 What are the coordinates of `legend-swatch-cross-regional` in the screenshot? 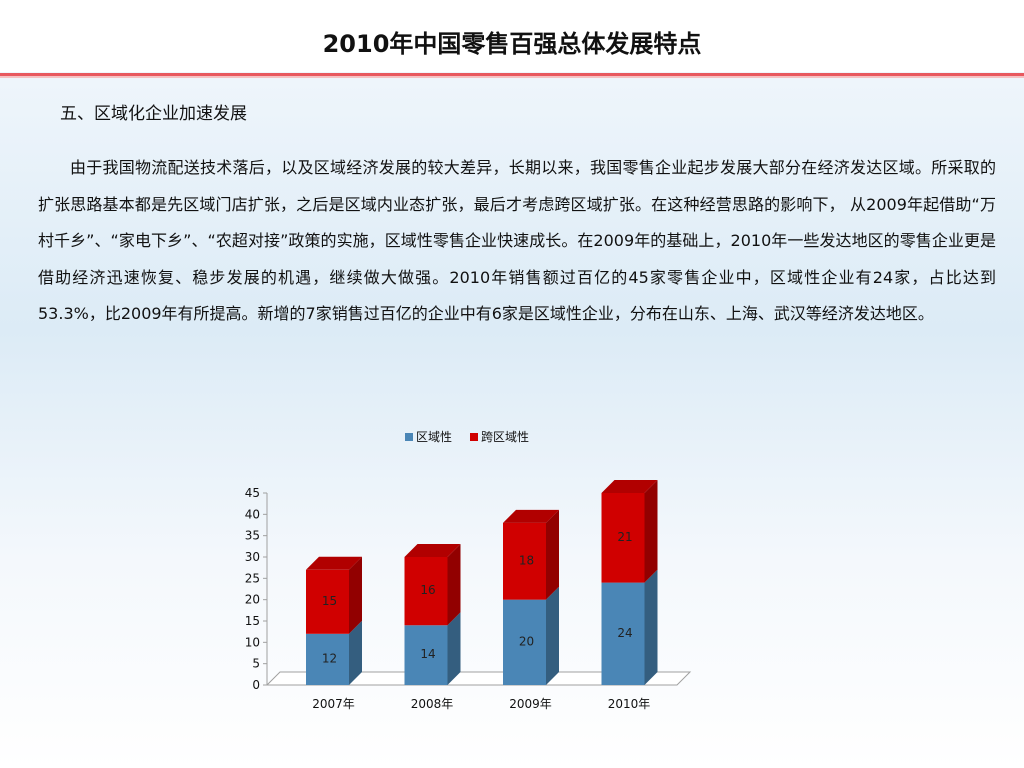 It's located at (474, 437).